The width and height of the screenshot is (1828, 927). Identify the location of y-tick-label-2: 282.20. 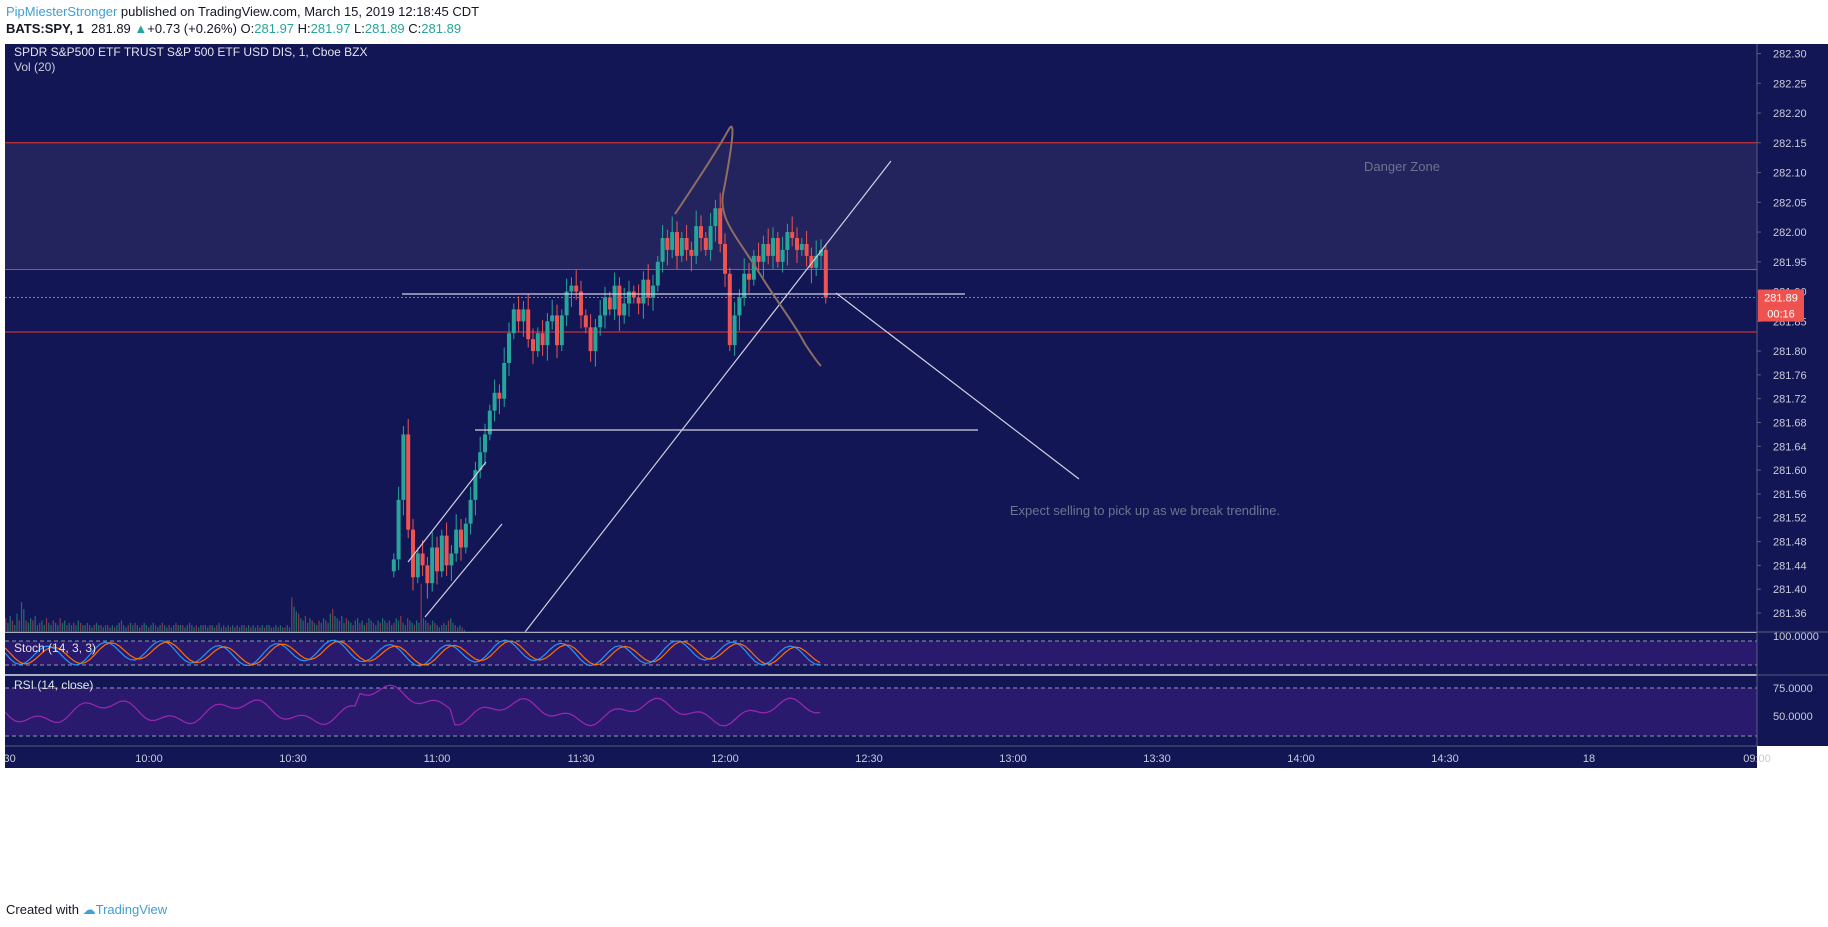
(1790, 114).